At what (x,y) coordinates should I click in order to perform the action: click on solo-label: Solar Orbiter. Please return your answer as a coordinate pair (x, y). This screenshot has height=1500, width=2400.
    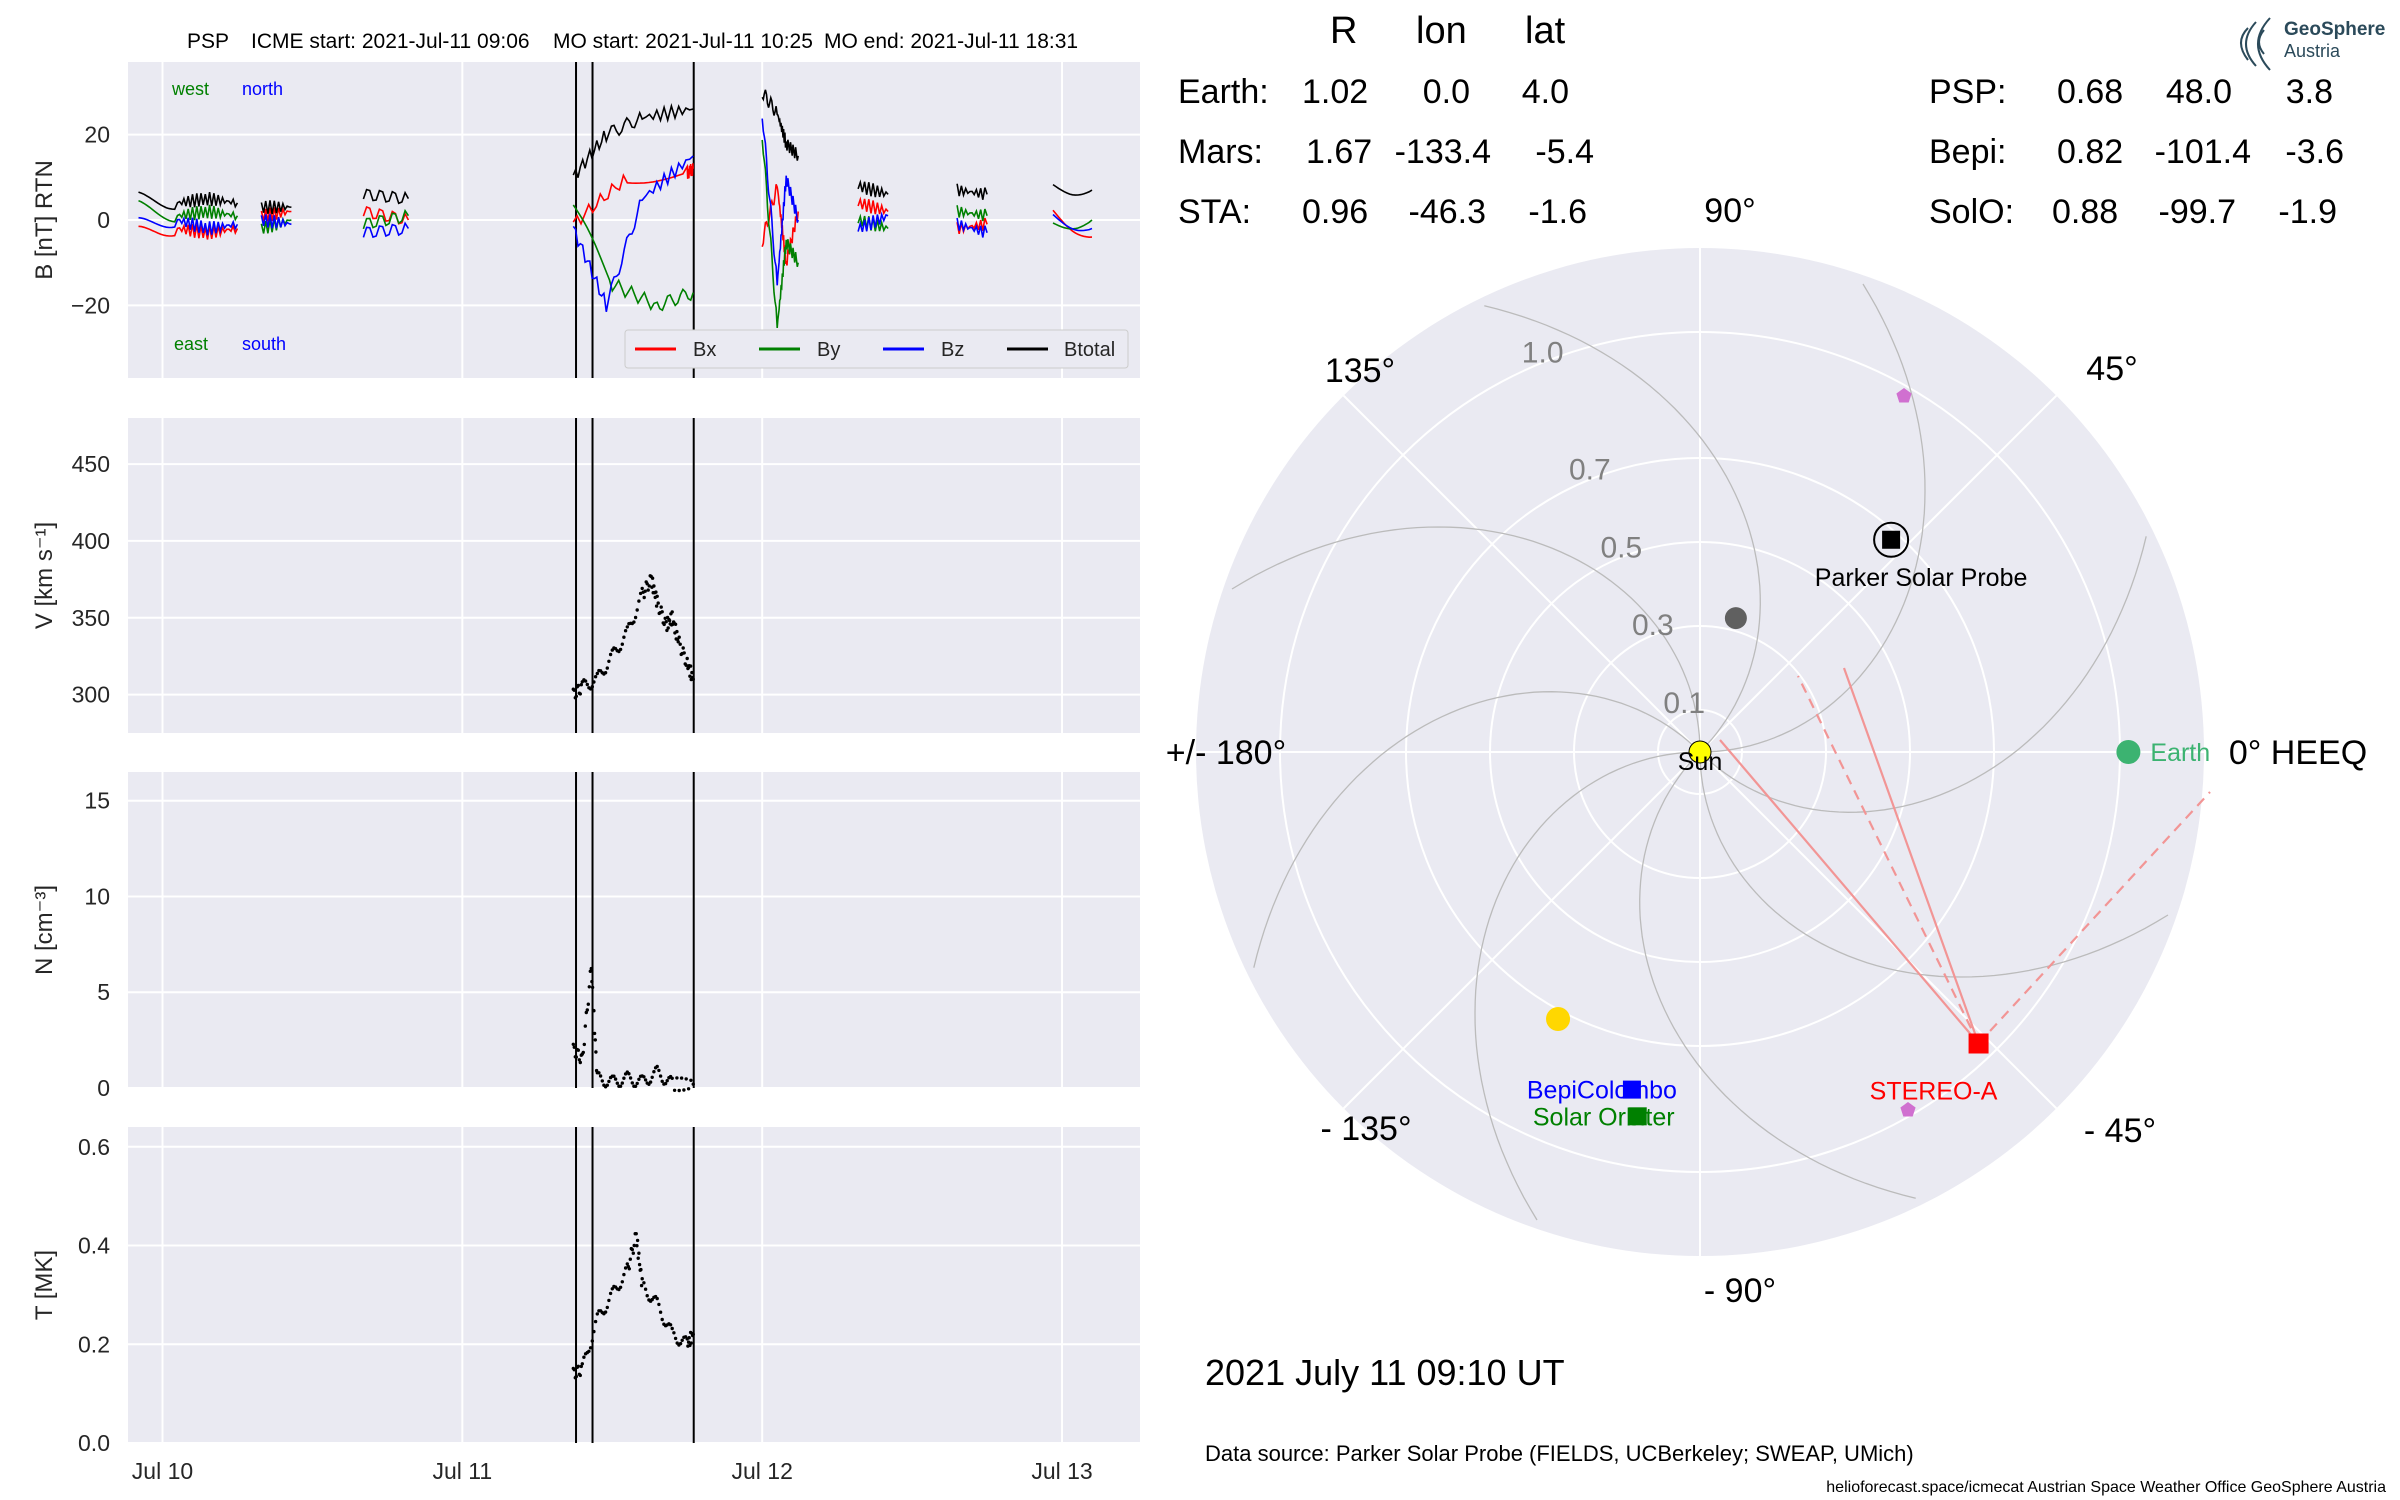
    Looking at the image, I should click on (1604, 1117).